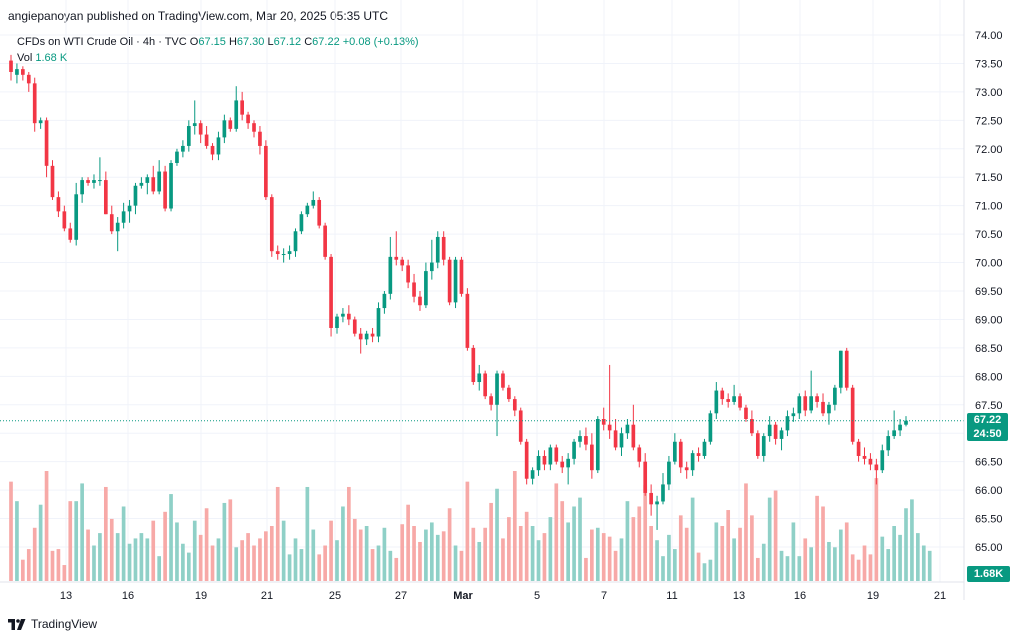 The image size is (1024, 641). What do you see at coordinates (51, 58) in the screenshot?
I see `volume-value: 1.68 K` at bounding box center [51, 58].